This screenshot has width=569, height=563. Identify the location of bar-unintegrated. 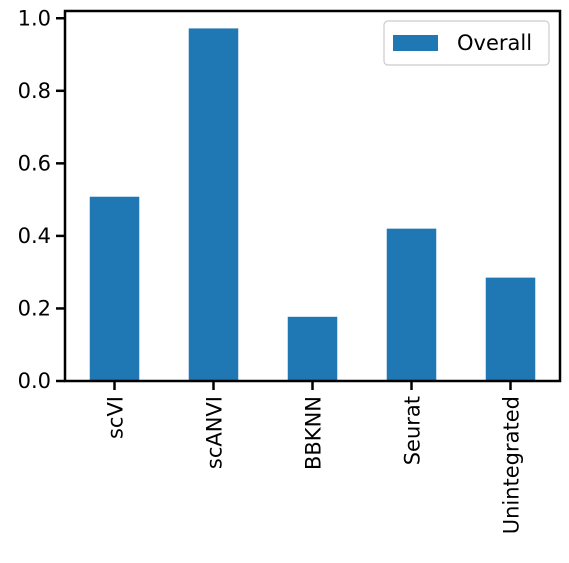
(510, 329).